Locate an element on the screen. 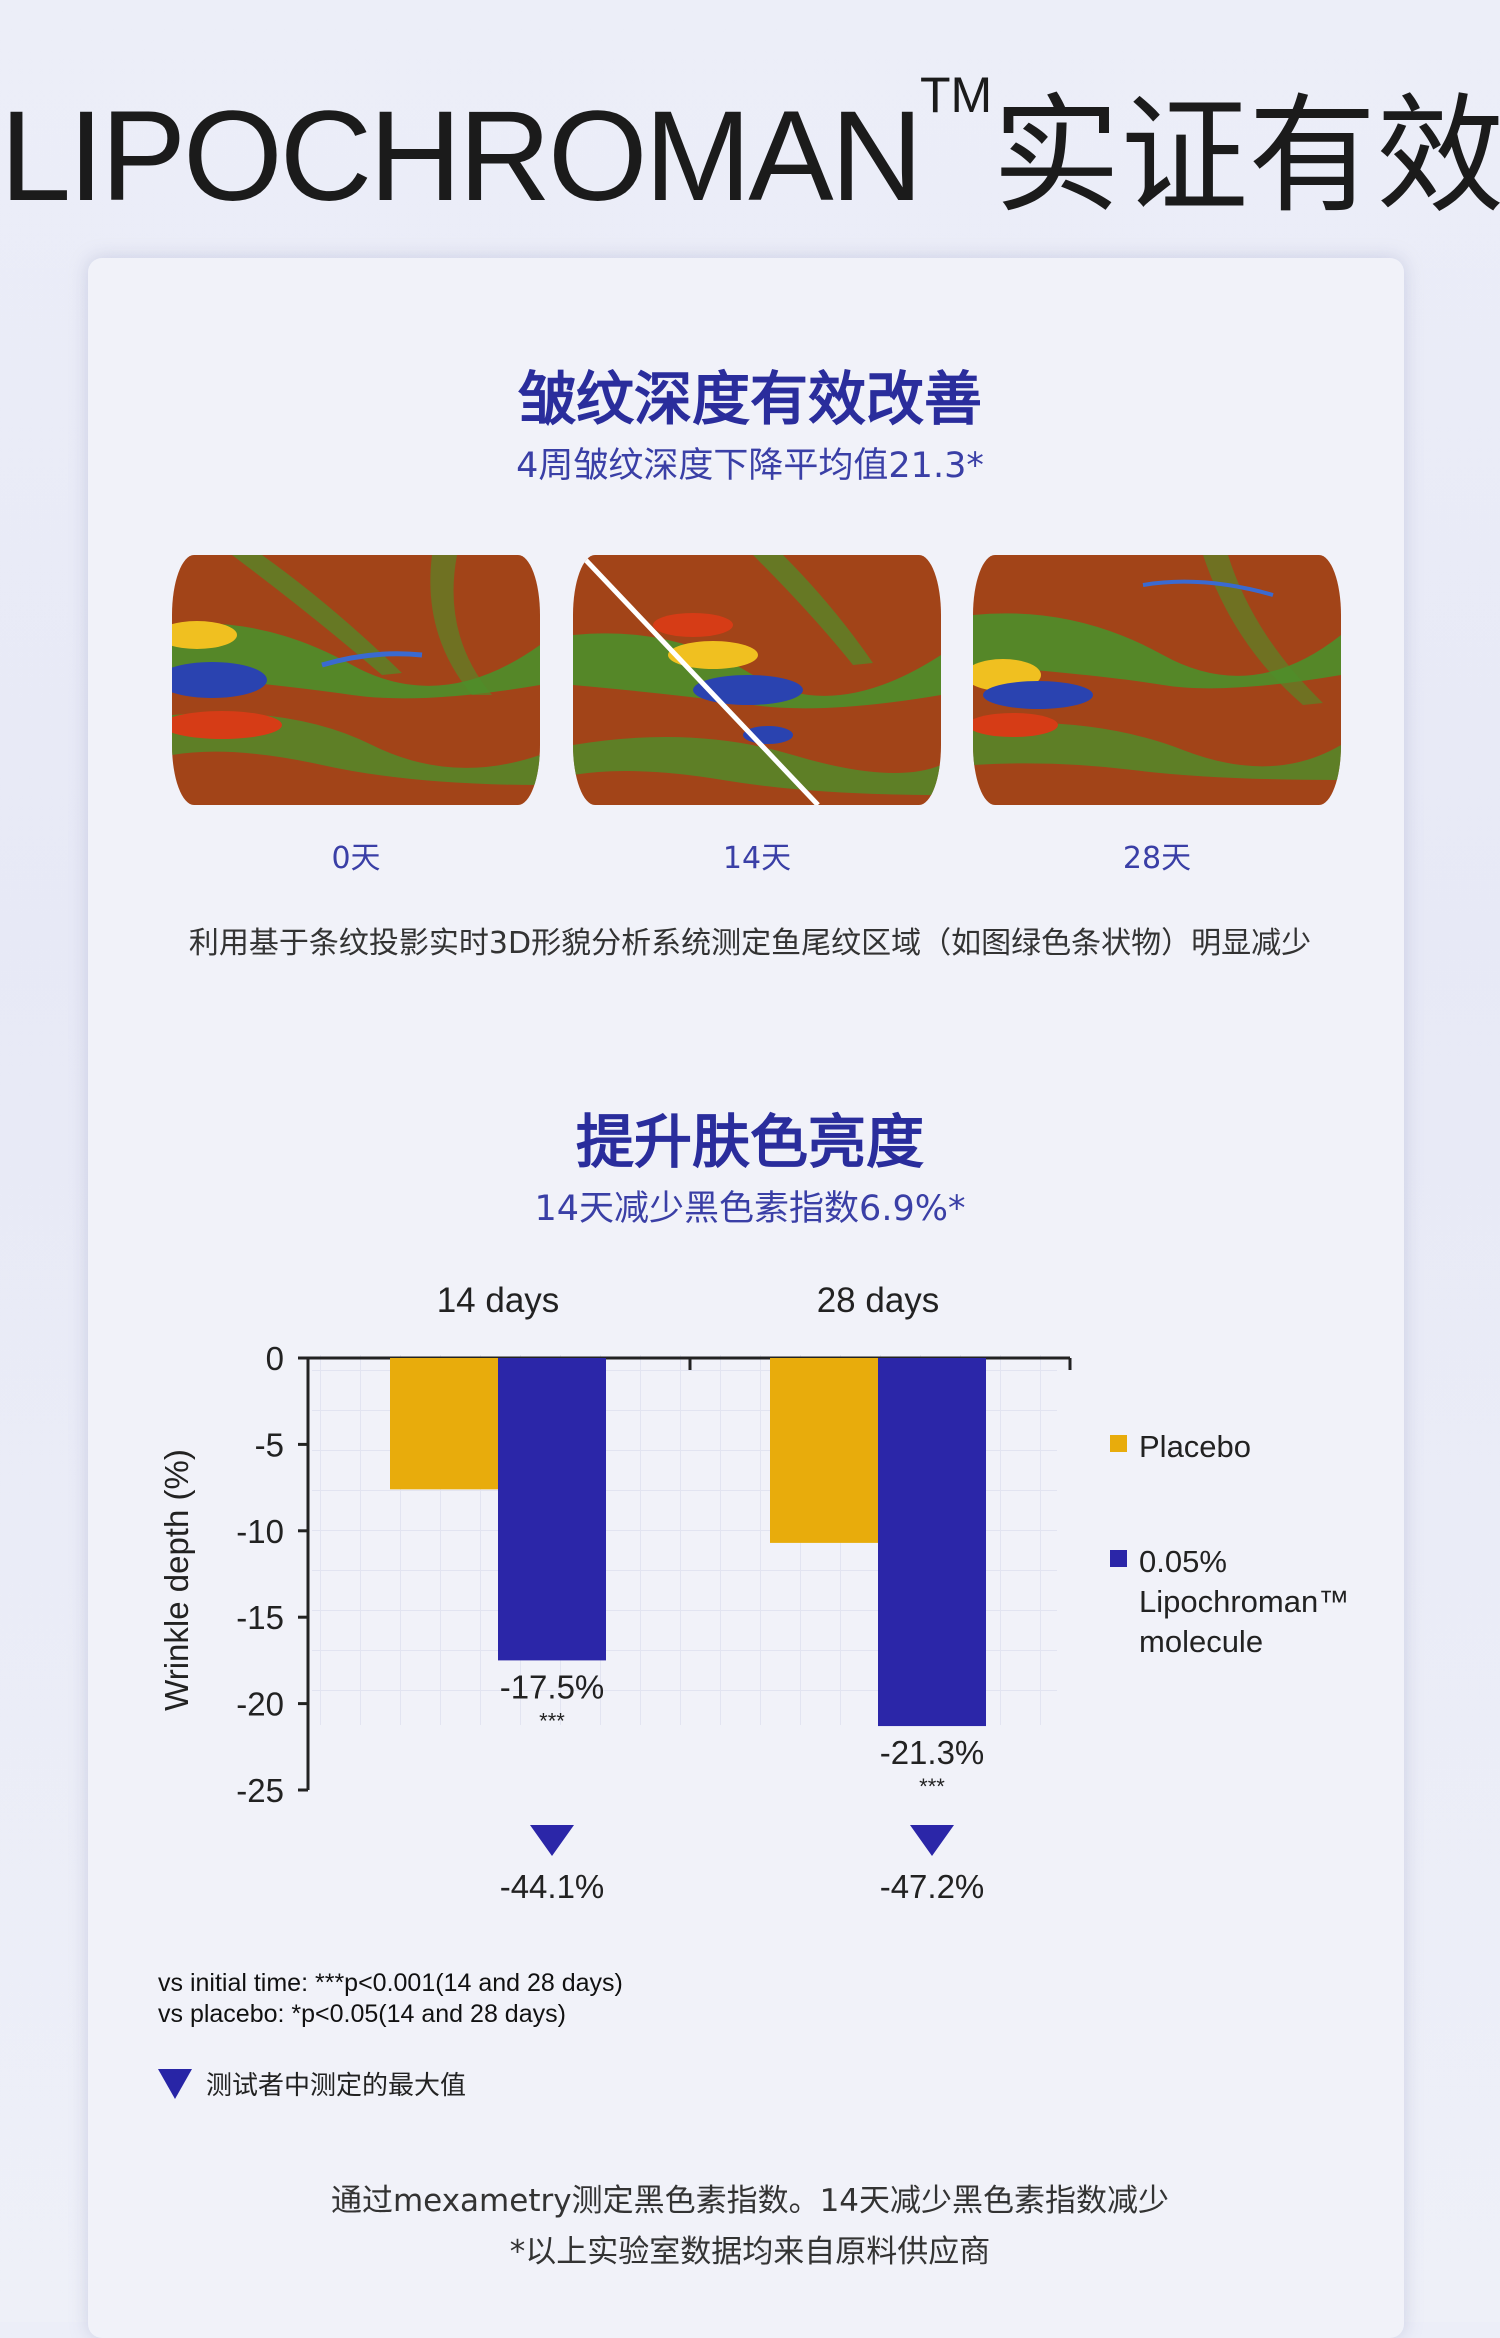 This screenshot has height=2338, width=1500. section1-subheading: 4周皱纹深度下降平均值21.3* is located at coordinates (750, 466).